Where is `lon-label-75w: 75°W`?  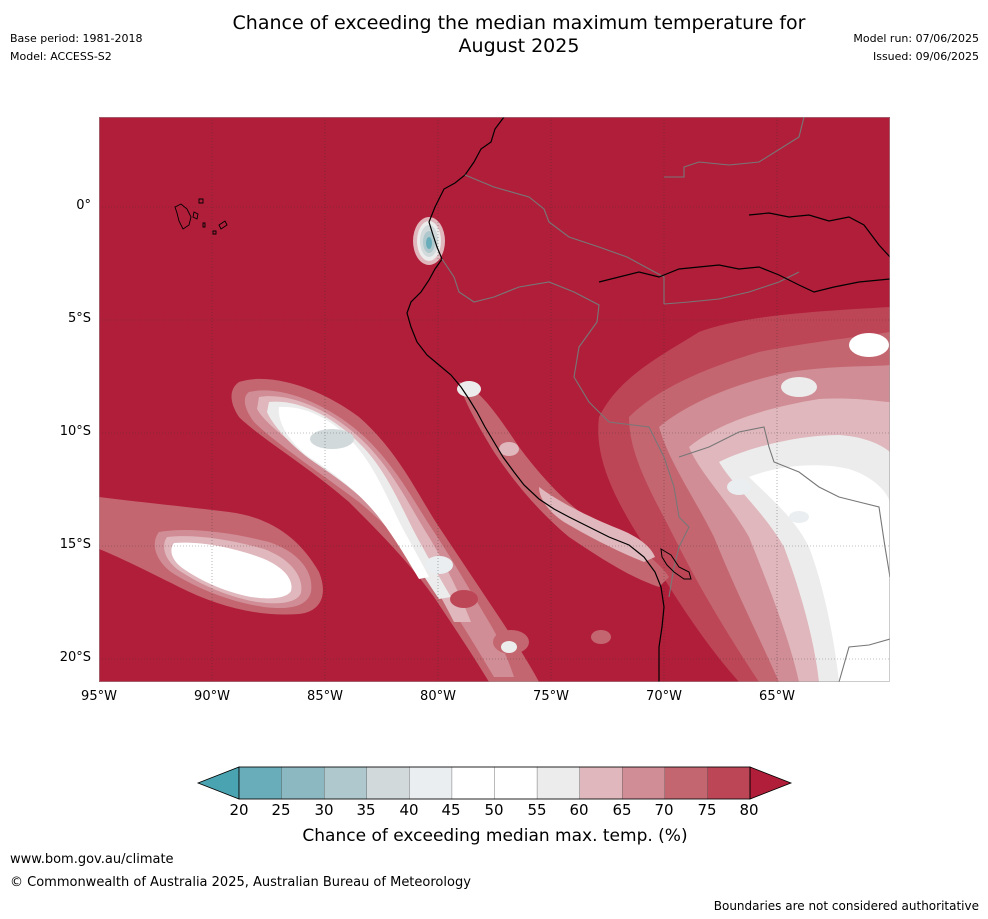
lon-label-75w: 75°W is located at coordinates (551, 696).